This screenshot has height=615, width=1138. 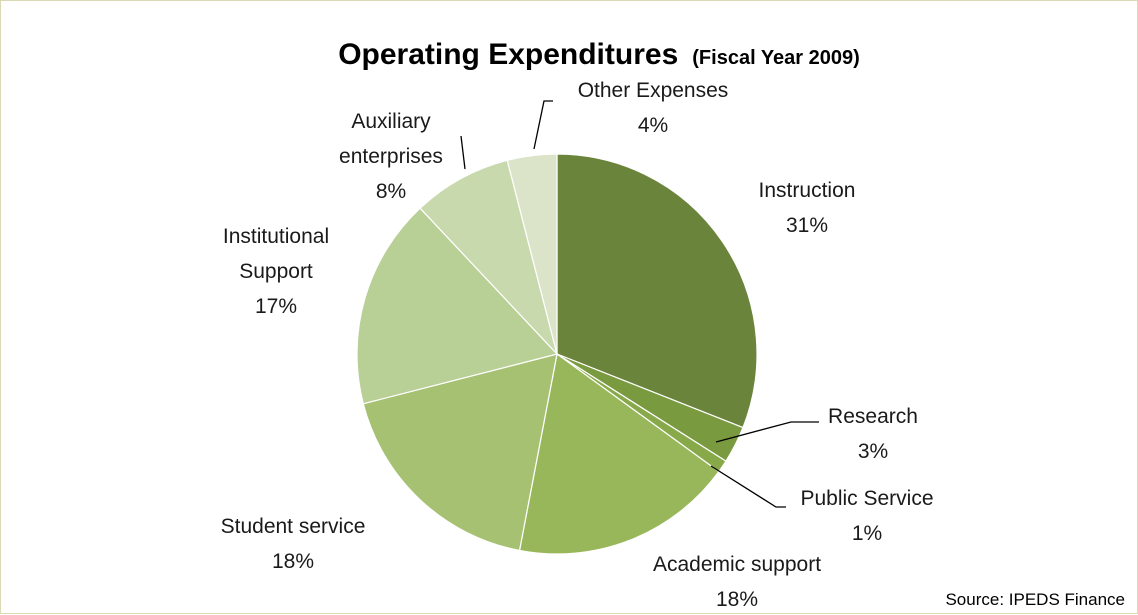 What do you see at coordinates (807, 225) in the screenshot?
I see `slice-percent: 31%` at bounding box center [807, 225].